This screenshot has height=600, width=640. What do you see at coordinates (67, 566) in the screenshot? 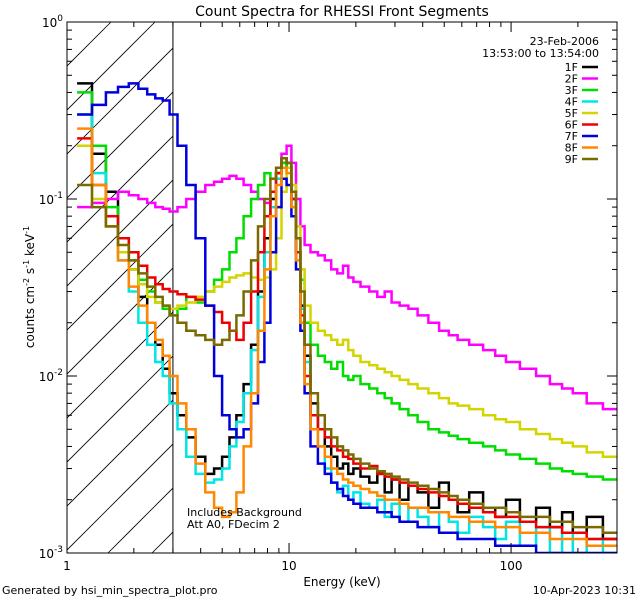
I see `x-tick-label: 1` at bounding box center [67, 566].